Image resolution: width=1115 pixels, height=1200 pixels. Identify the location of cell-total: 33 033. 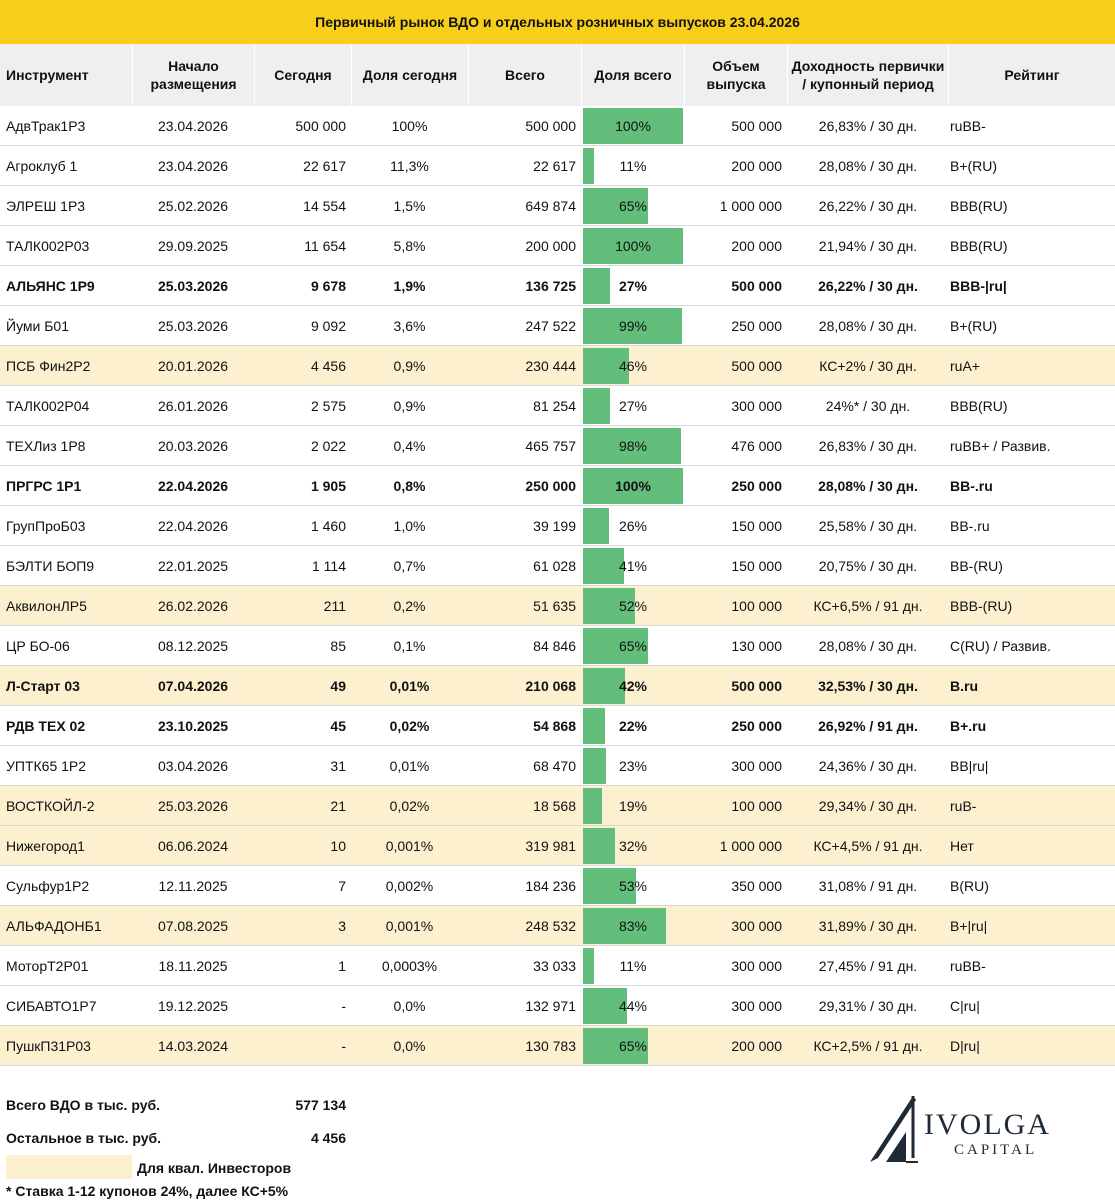
(554, 965).